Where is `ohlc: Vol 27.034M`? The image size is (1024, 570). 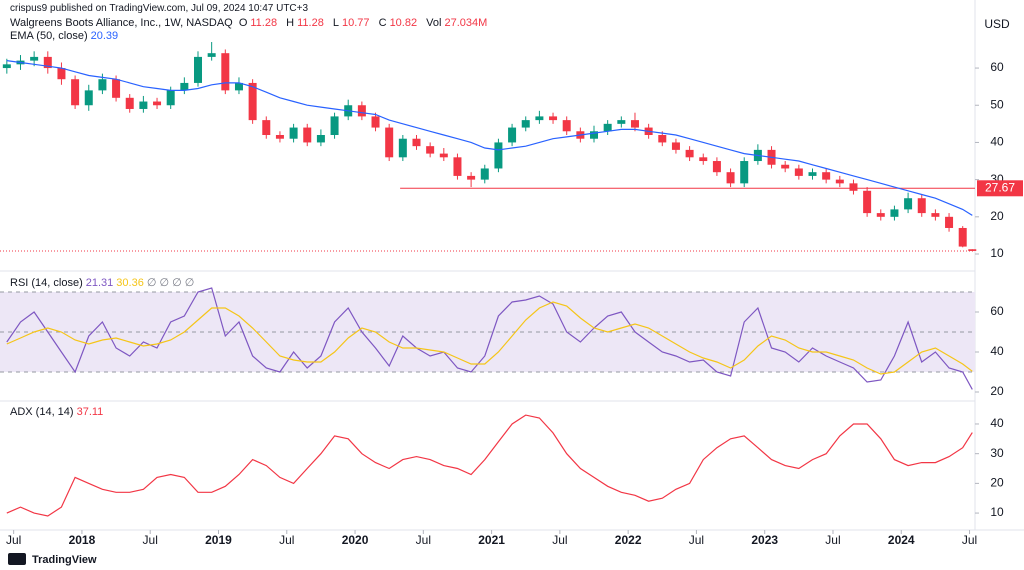
ohlc: Vol 27.034M is located at coordinates (458, 23).